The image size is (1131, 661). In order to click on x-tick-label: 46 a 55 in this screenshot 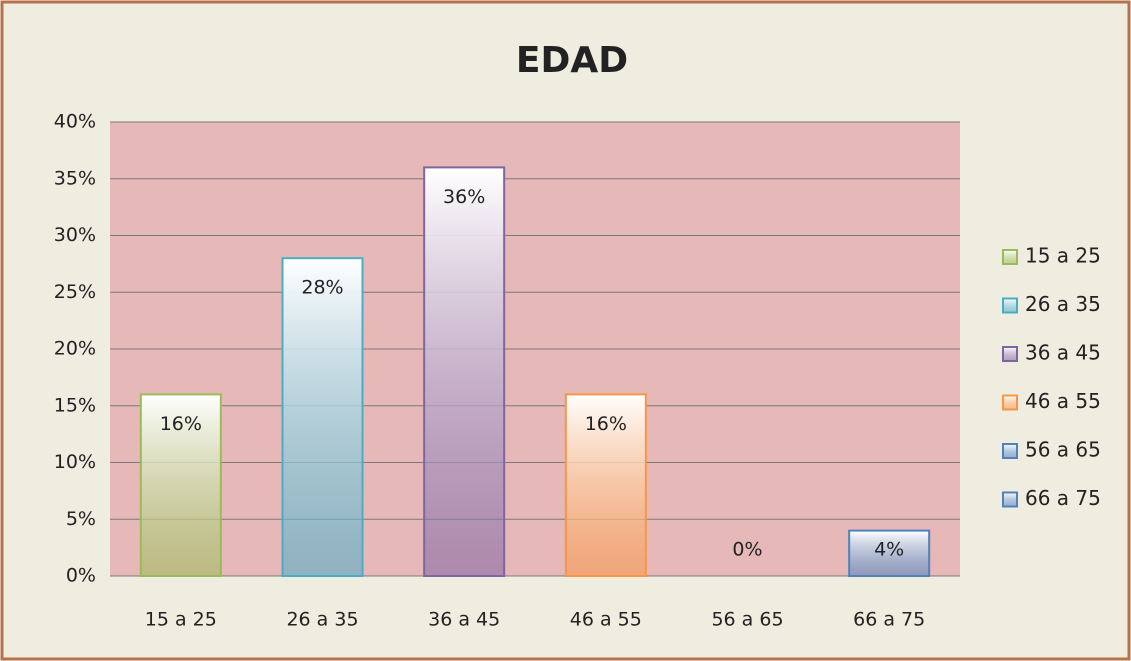, I will do `click(606, 620)`.